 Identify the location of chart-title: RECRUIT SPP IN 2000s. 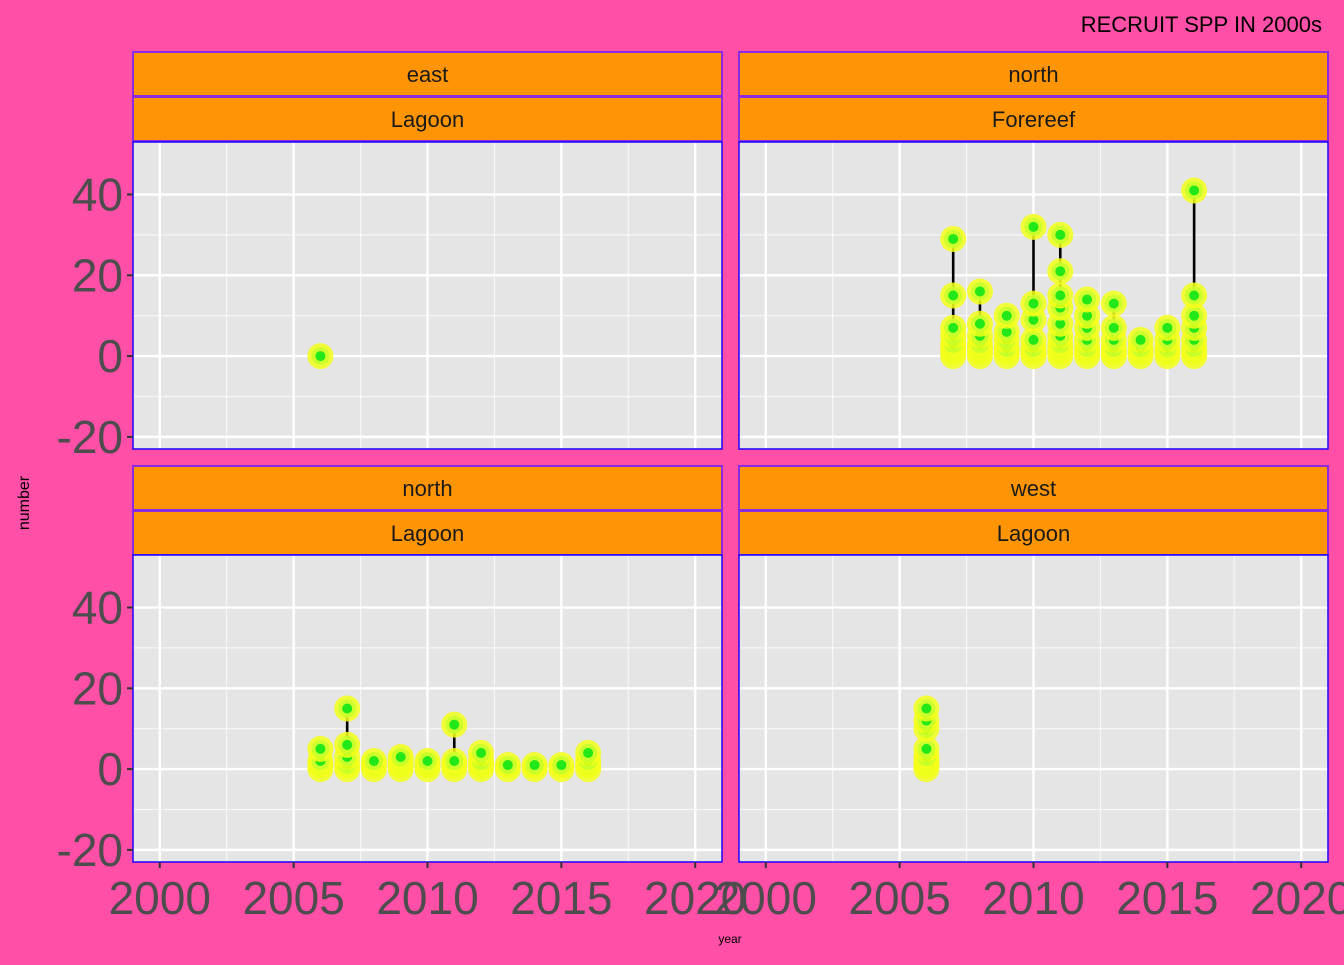
(1201, 24).